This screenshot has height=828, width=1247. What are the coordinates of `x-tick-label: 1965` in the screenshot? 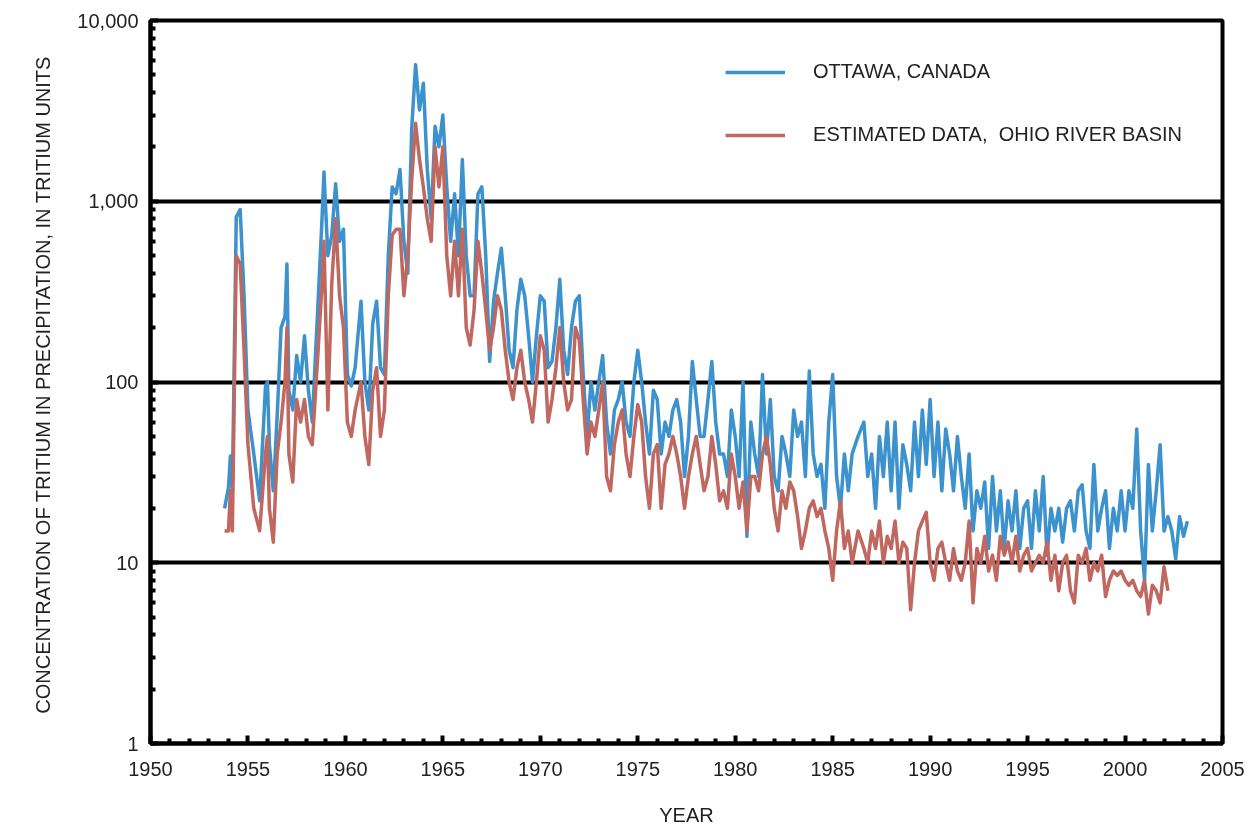 It's located at (443, 768).